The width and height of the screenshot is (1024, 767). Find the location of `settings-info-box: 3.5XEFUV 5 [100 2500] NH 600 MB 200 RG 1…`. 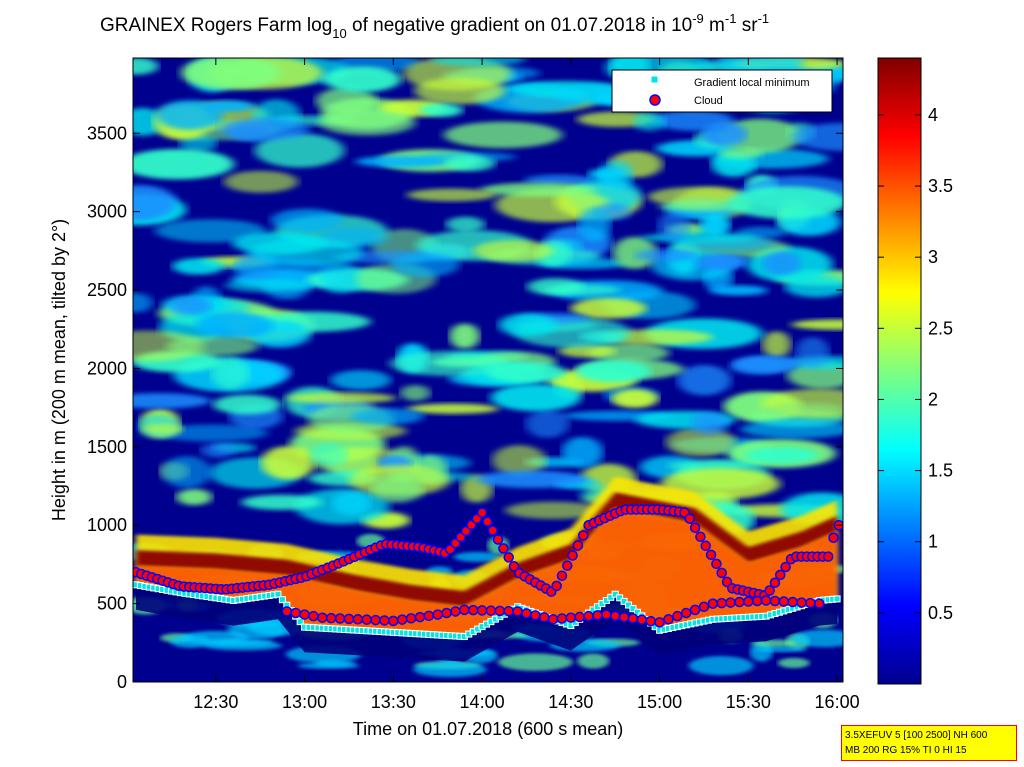

settings-info-box: 3.5XEFUV 5 [100 2500] NH 600 MB 200 RG 1… is located at coordinates (929, 743).